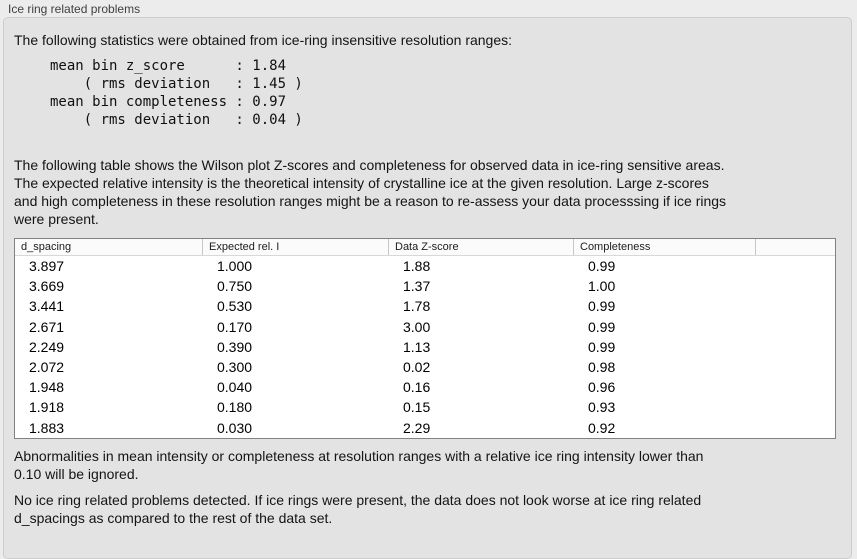  What do you see at coordinates (47, 286) in the screenshot?
I see `table-cell: 3.669` at bounding box center [47, 286].